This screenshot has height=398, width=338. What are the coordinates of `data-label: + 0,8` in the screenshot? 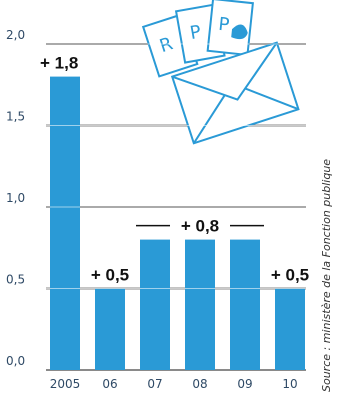 It's located at (200, 226).